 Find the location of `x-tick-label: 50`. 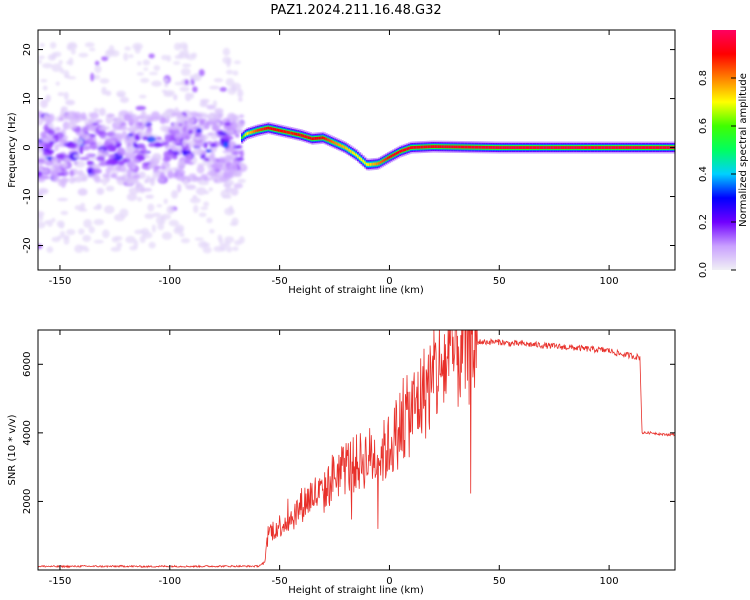

x-tick-label: 50 is located at coordinates (499, 581).